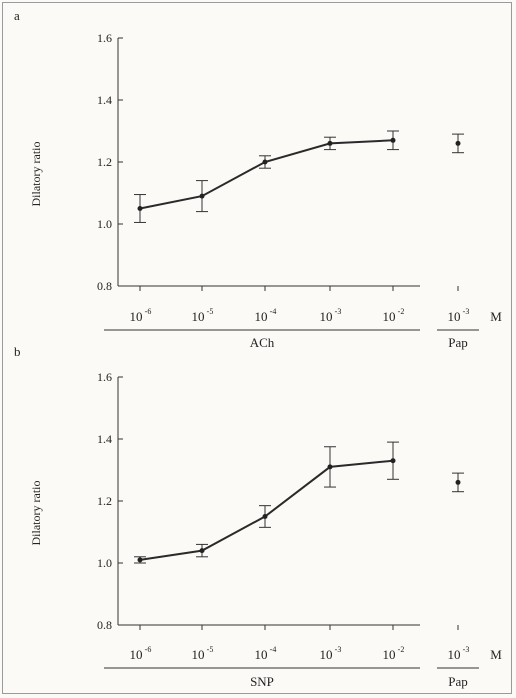 Image resolution: width=516 pixels, height=698 pixels. What do you see at coordinates (17, 15) in the screenshot?
I see `panel-label: a` at bounding box center [17, 15].